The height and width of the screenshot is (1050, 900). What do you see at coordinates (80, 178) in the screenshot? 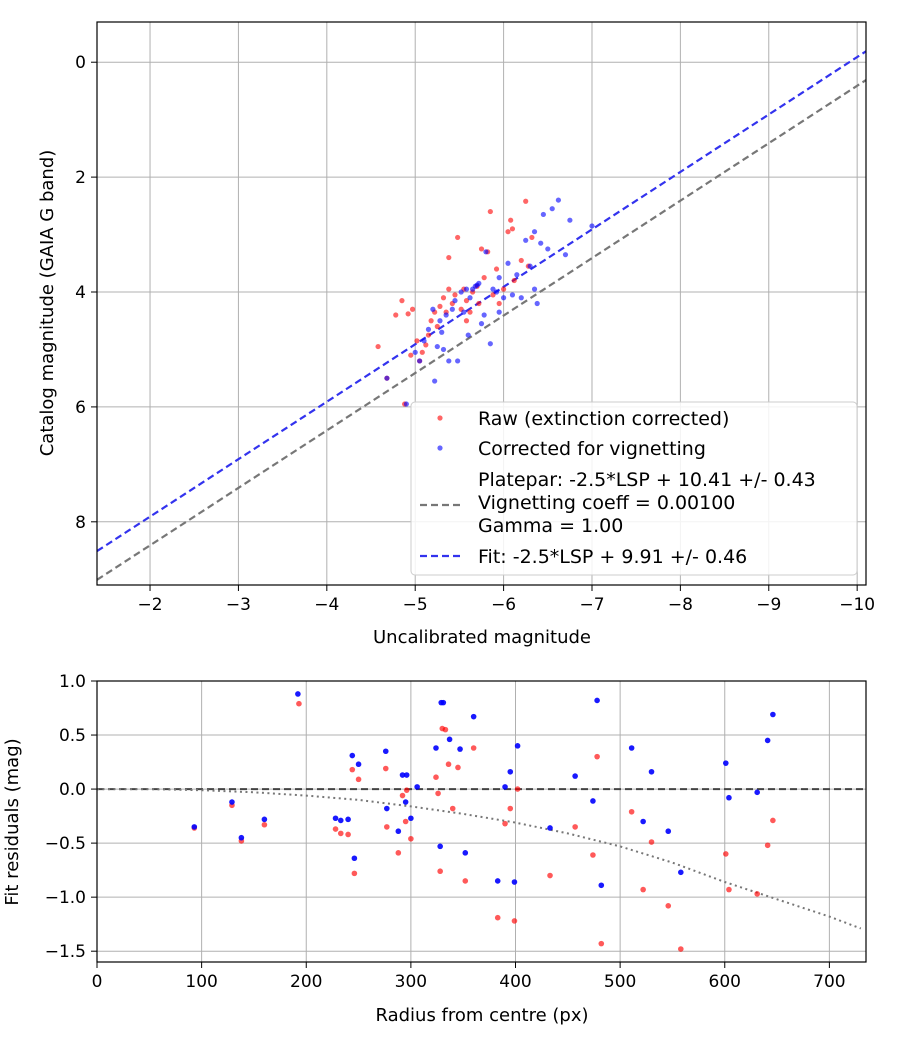
I see `main-y-tick-label: 2` at bounding box center [80, 178].